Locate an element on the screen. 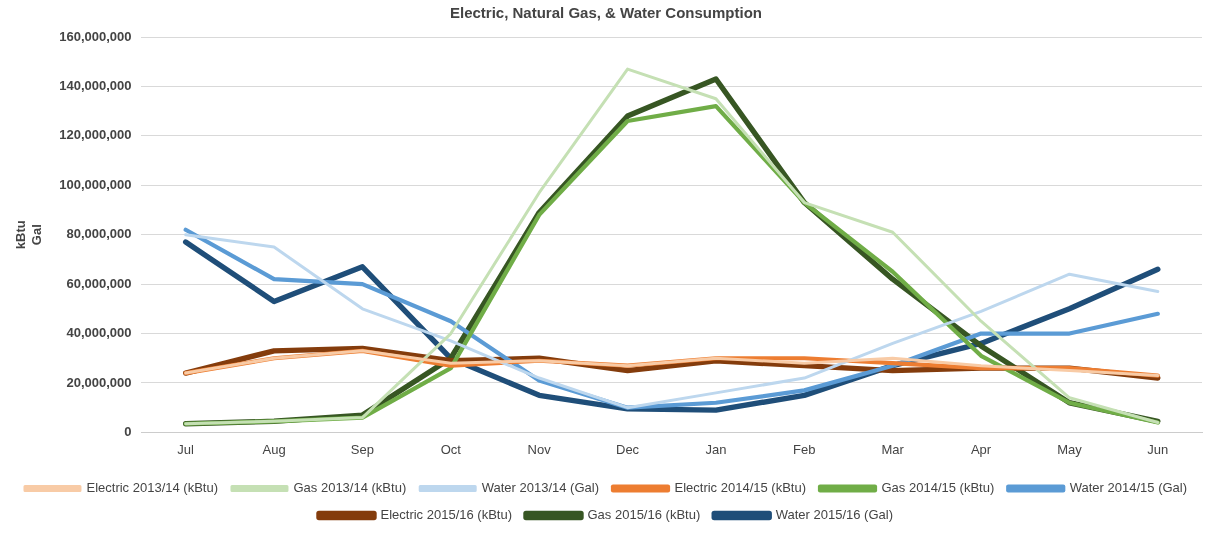 This screenshot has height=537, width=1222. y-axis-title: kBtu Gal is located at coordinates (28, 235).